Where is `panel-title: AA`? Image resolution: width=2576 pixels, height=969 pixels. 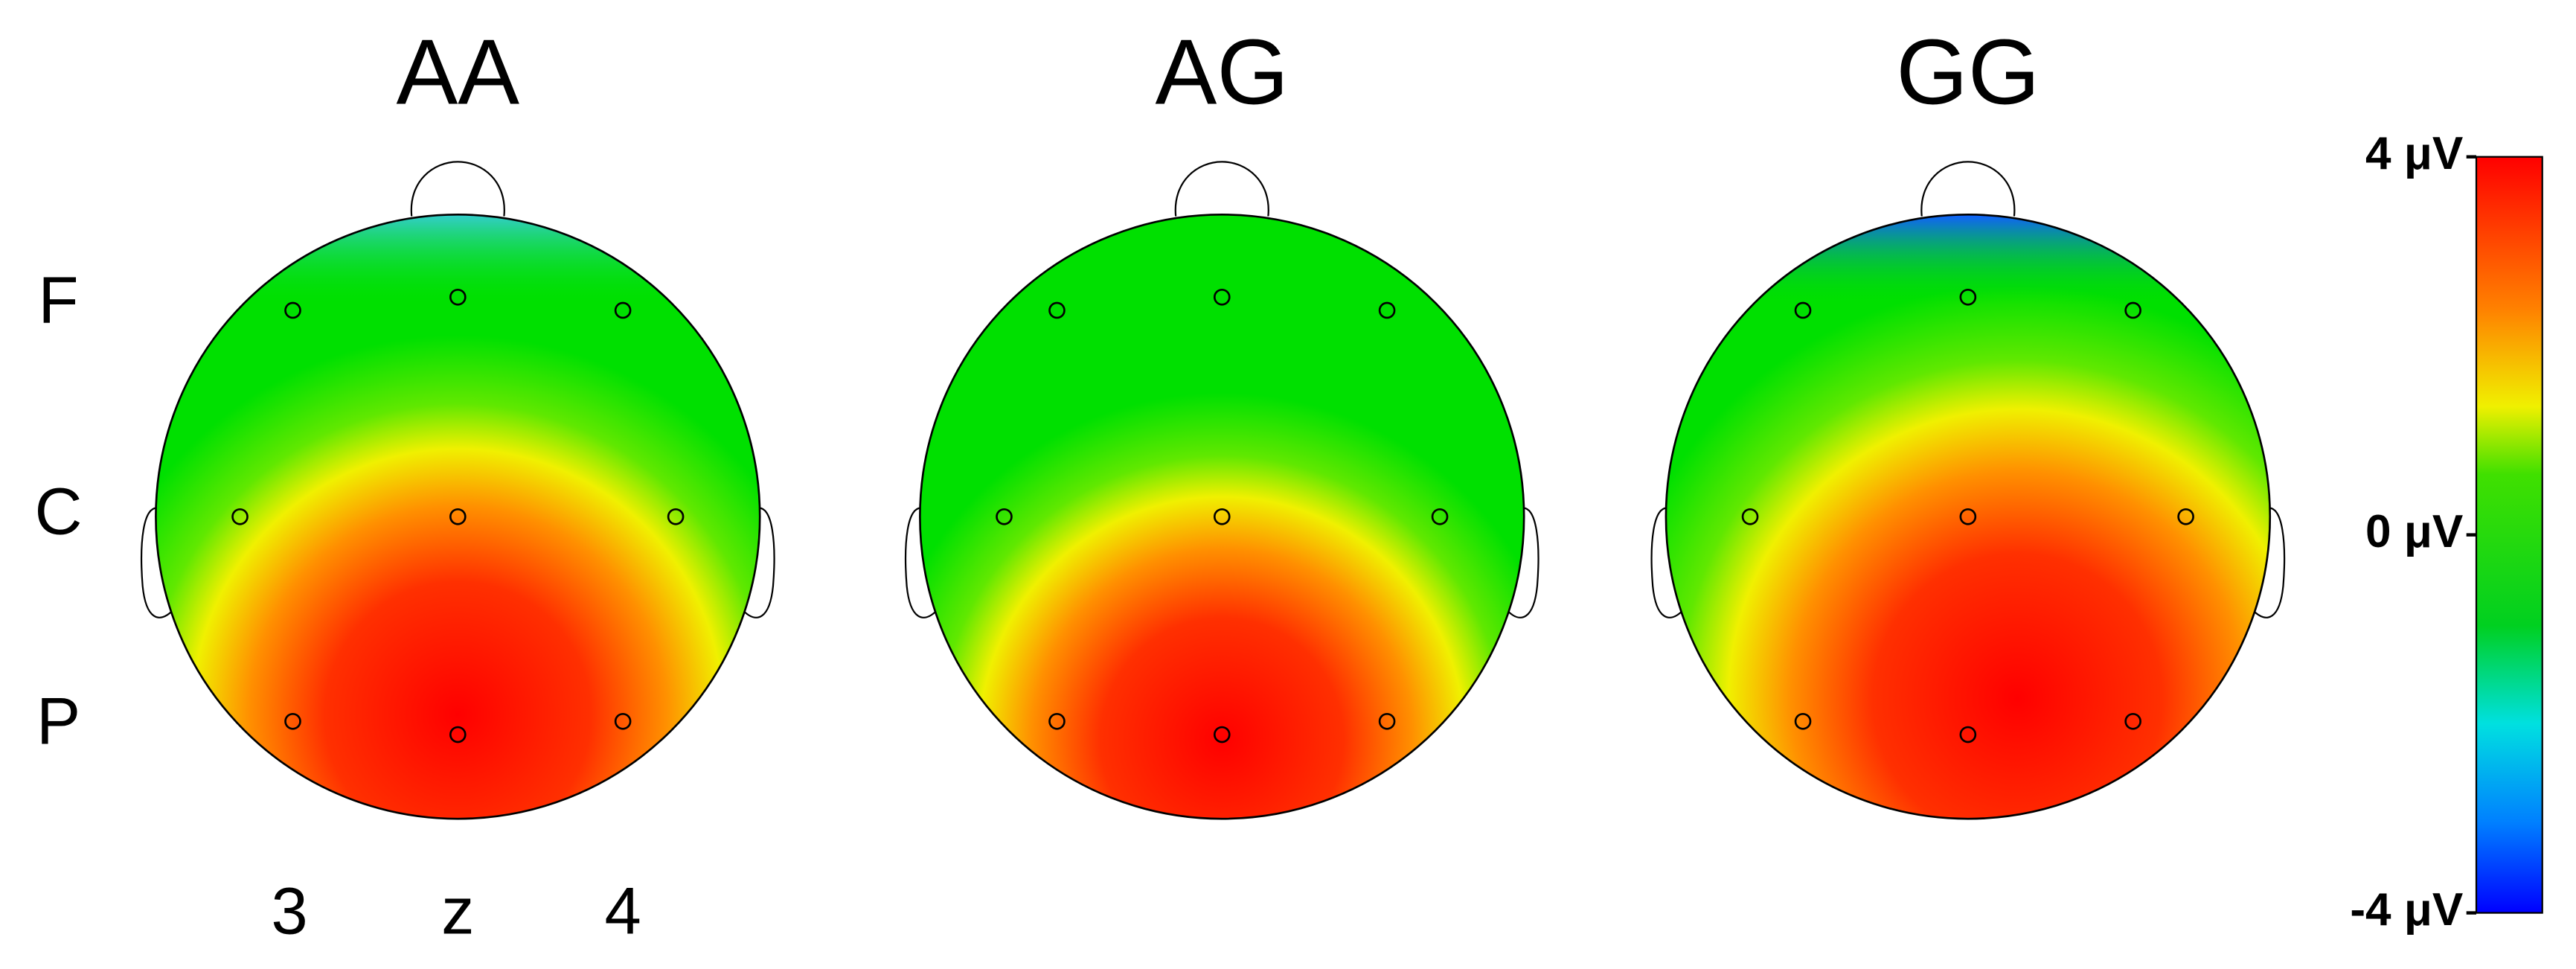
panel-title: AA is located at coordinates (457, 72).